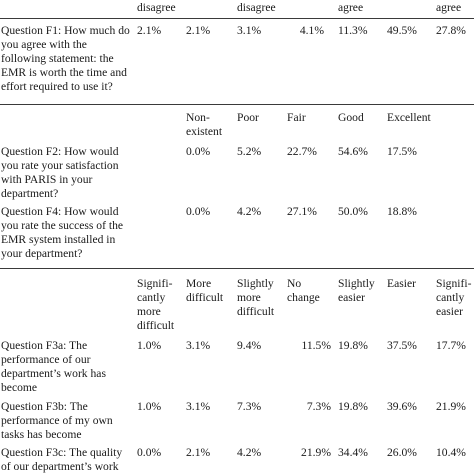  Describe the element at coordinates (402, 30) in the screenshot. I see `value-cell: 49.5%` at that location.